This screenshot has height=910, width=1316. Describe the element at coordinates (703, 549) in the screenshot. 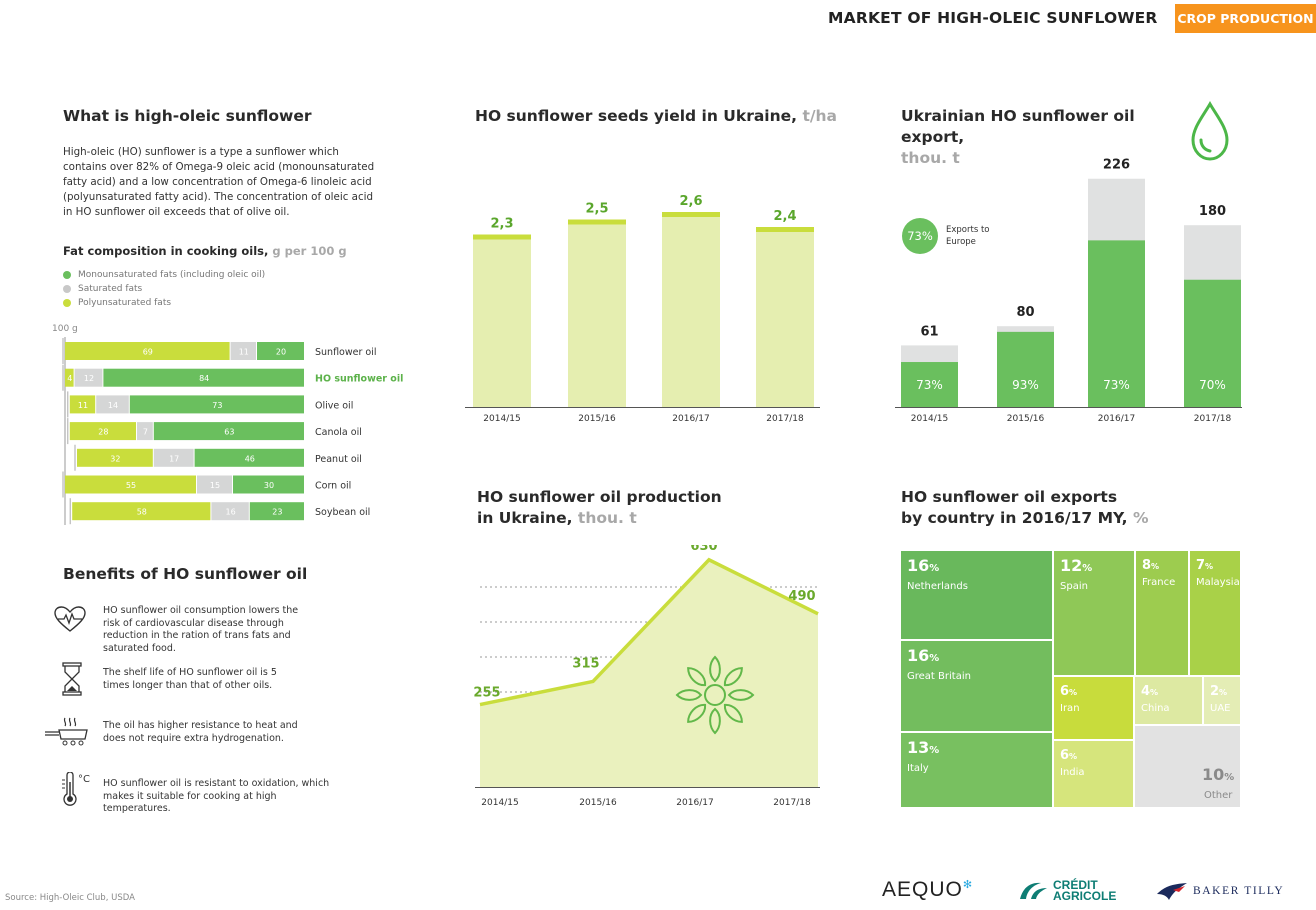

I see `prod-value-label: 630` at that location.